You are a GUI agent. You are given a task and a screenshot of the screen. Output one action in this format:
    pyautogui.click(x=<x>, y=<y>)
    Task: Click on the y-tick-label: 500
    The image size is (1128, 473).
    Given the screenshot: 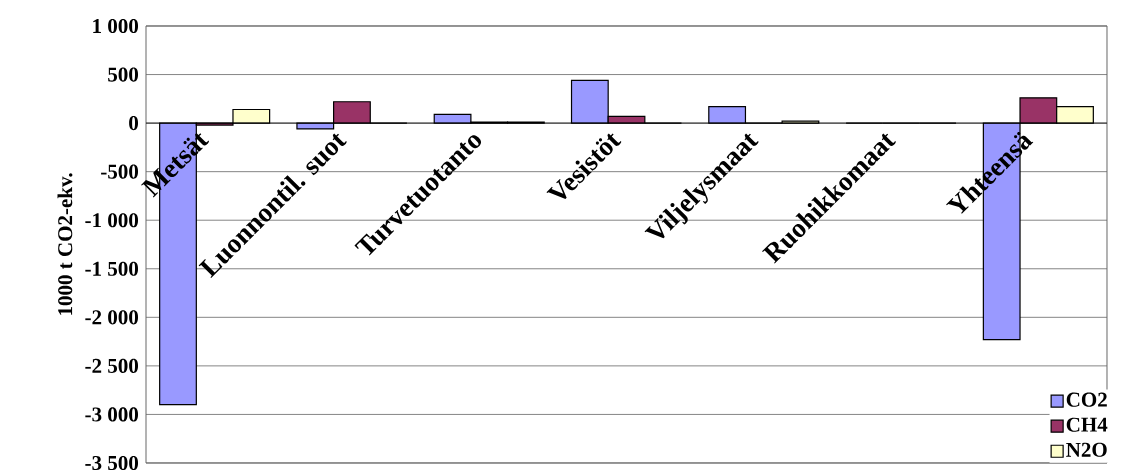 What is the action you would take?
    pyautogui.click(x=123, y=74)
    